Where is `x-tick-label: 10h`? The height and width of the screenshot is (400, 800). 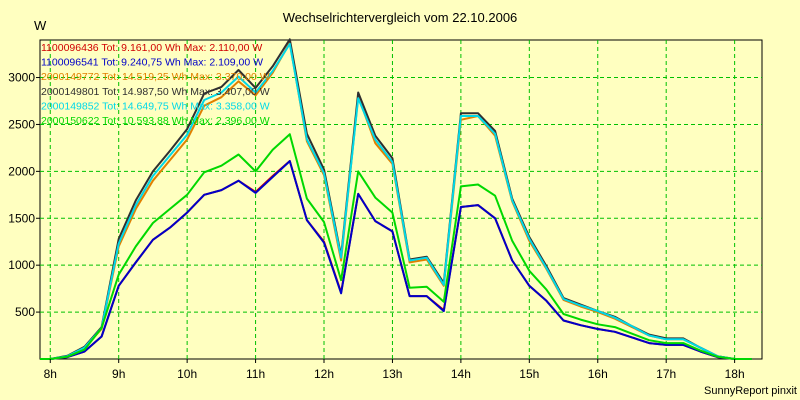 x-tick-label: 10h is located at coordinates (187, 374).